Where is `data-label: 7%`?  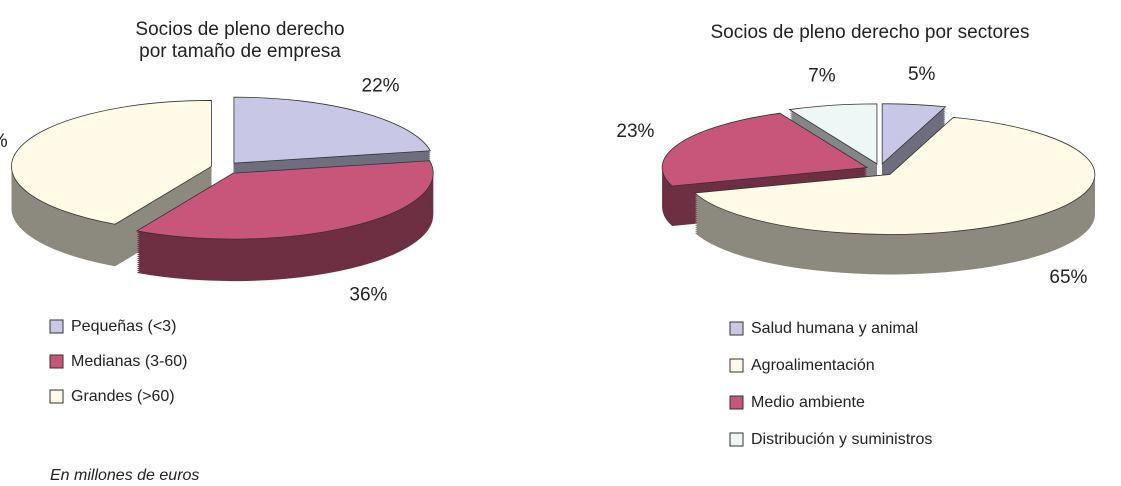
data-label: 7% is located at coordinates (822, 75).